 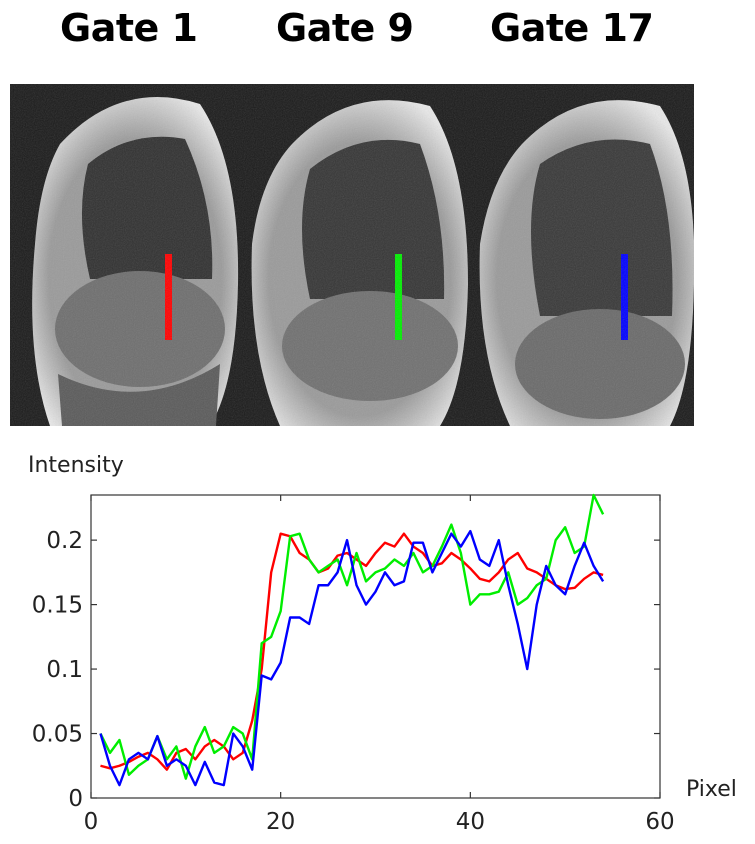 What do you see at coordinates (57, 606) in the screenshot?
I see `y-tick-label: 0.15` at bounding box center [57, 606].